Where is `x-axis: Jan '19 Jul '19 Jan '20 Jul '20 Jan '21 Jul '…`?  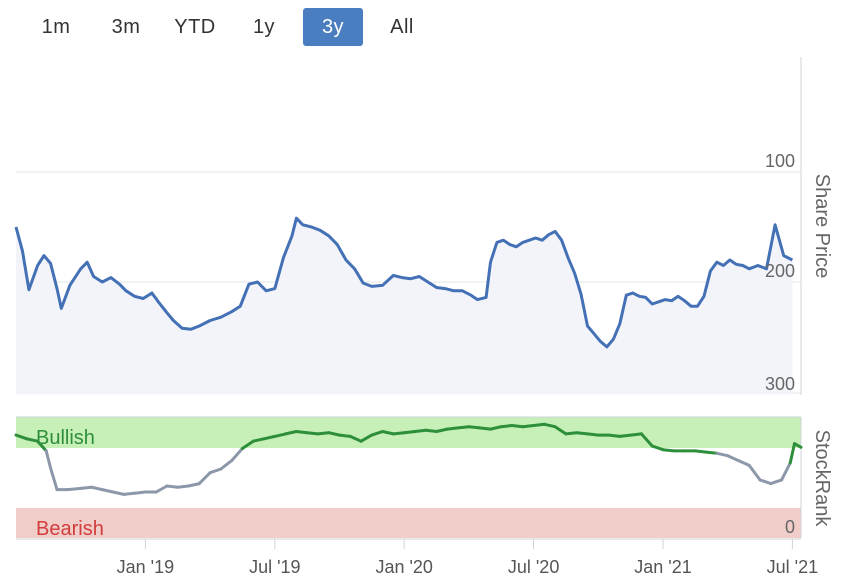 x-axis: Jan '19 Jul '19 Jan '20 Jul '20 Jan '21 Jul '… is located at coordinates (417, 557).